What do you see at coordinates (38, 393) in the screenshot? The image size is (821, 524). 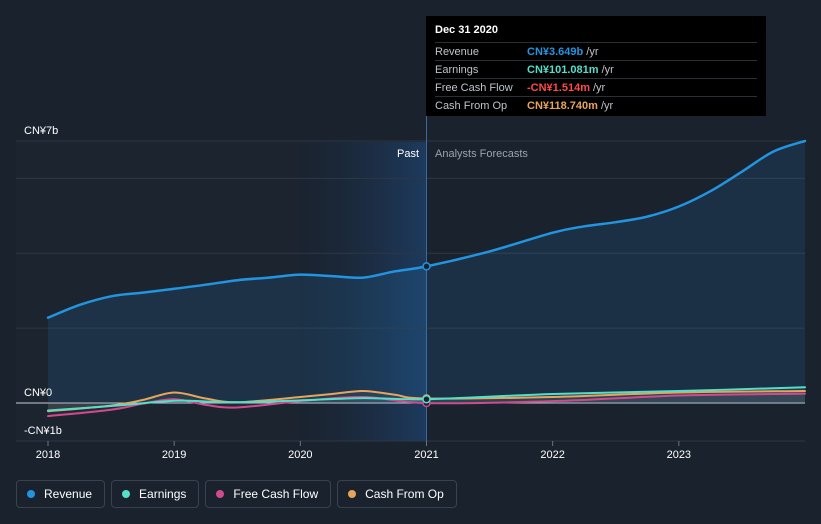 I see `y-axis-zero-label: CN¥0` at bounding box center [38, 393].